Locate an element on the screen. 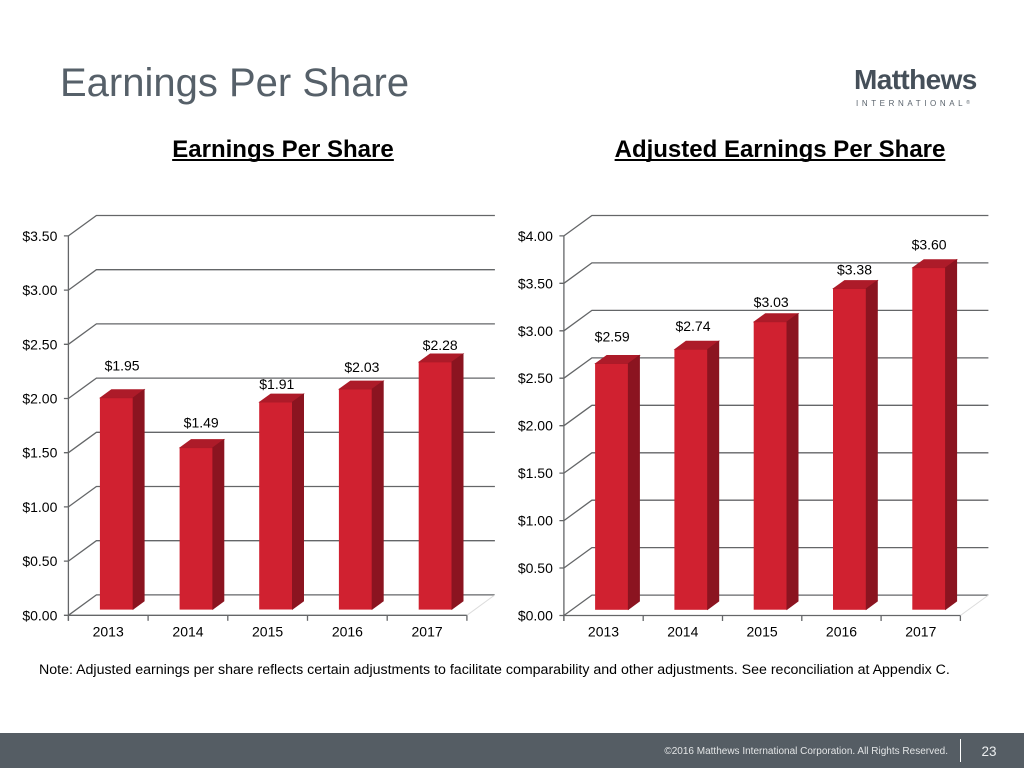 The height and width of the screenshot is (768, 1024). svg-text: $1.95 is located at coordinates (122, 366).